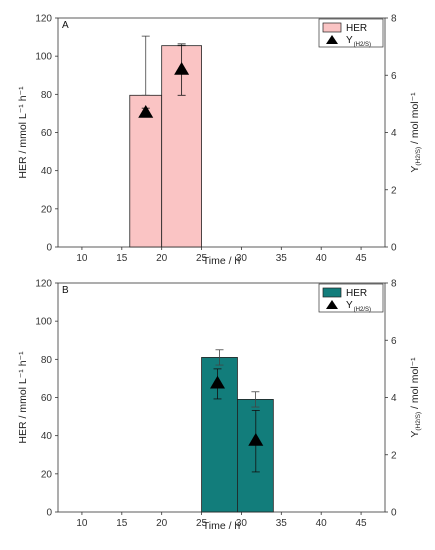 Image resolution: width=435 pixels, height=550 pixels. I want to click on panel-label: A, so click(65, 25).